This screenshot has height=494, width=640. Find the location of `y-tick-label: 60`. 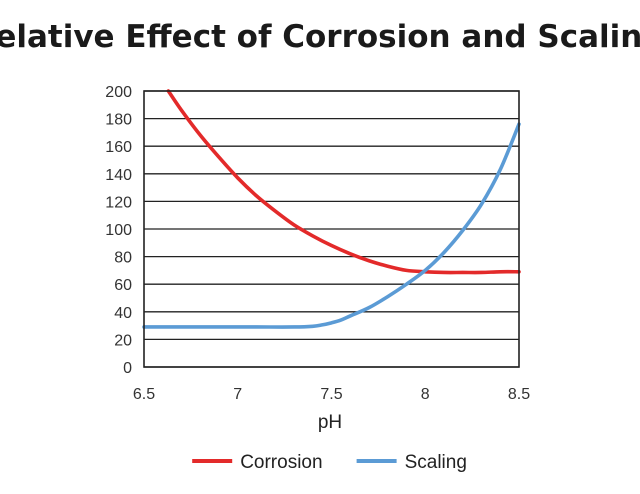

y-tick-label: 60 is located at coordinates (123, 285).